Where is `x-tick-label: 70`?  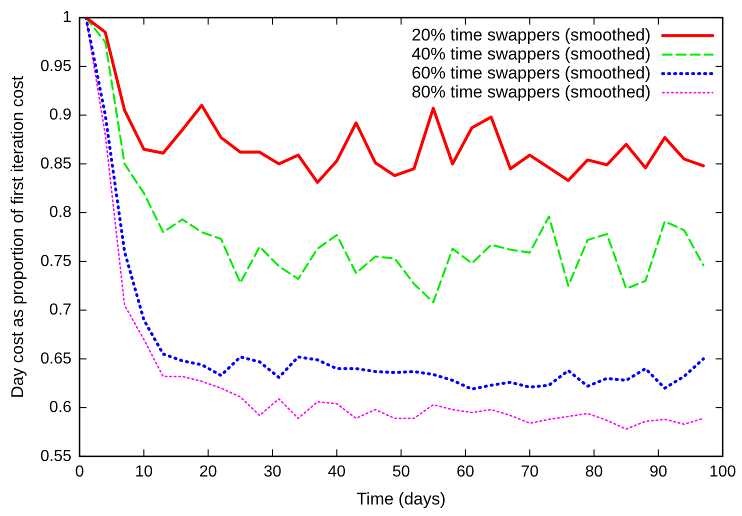
x-tick-label: 70 is located at coordinates (529, 471).